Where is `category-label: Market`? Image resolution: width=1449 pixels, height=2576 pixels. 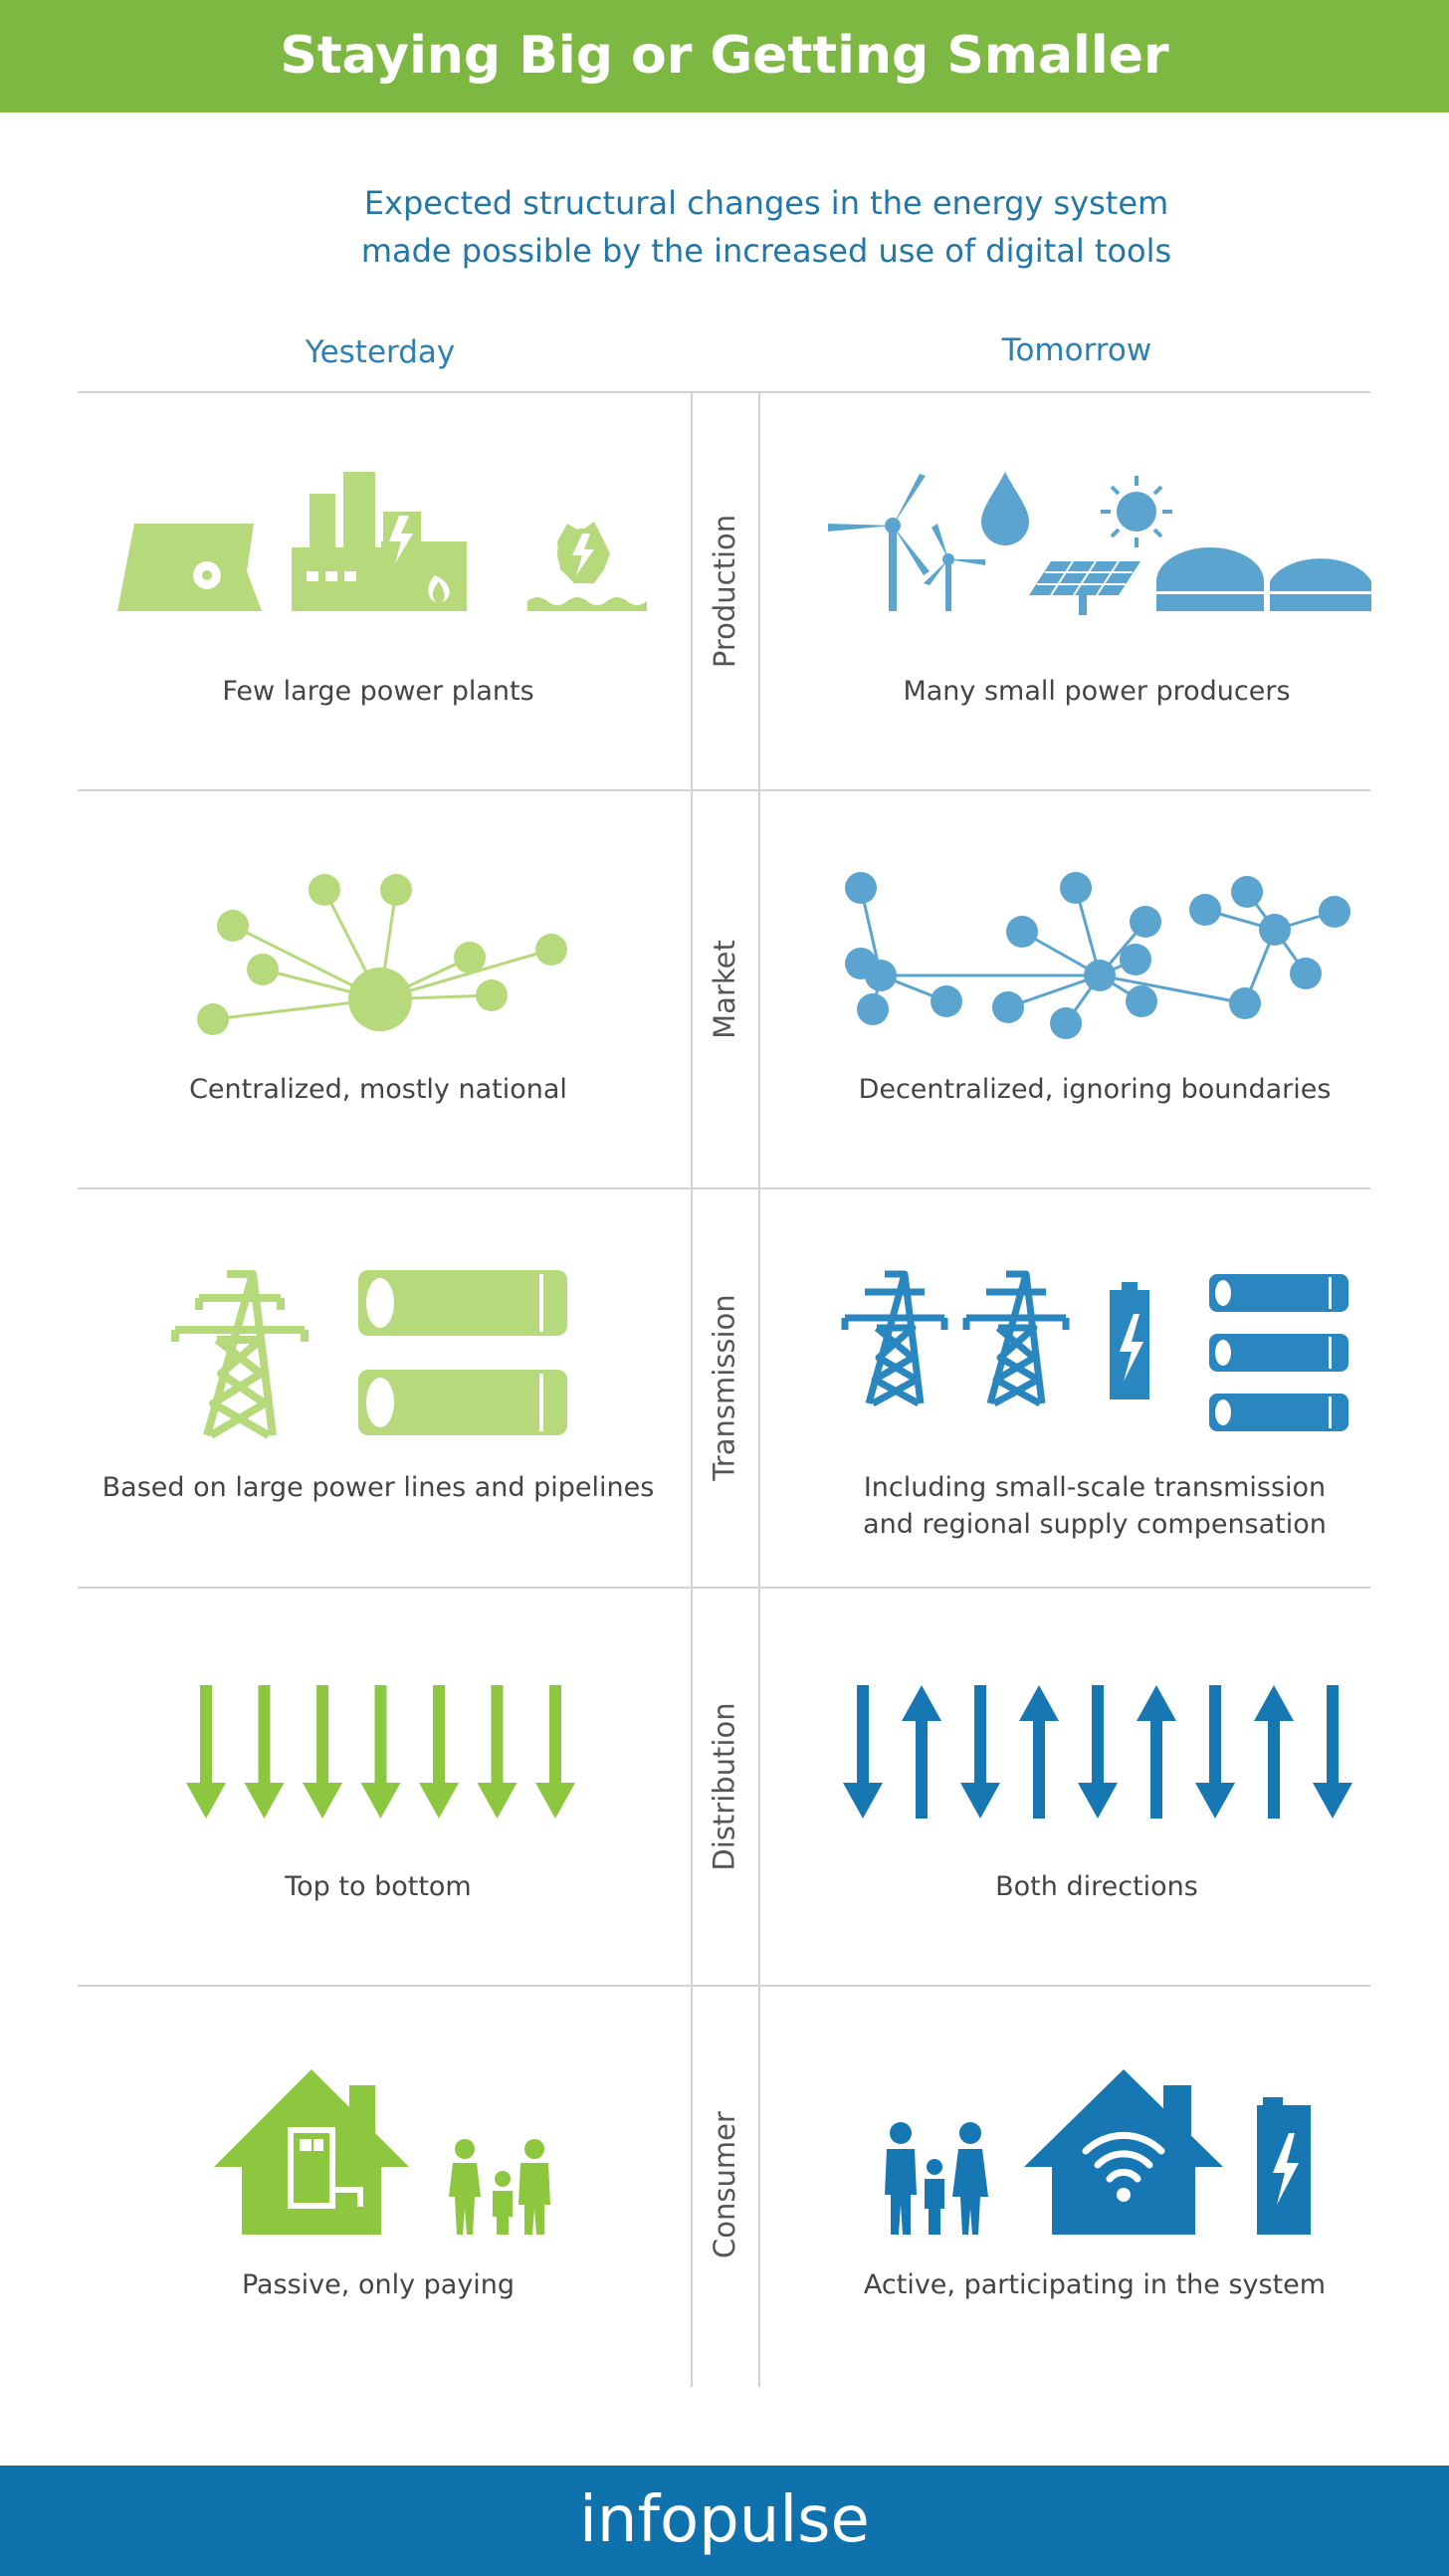
category-label: Market is located at coordinates (724, 989).